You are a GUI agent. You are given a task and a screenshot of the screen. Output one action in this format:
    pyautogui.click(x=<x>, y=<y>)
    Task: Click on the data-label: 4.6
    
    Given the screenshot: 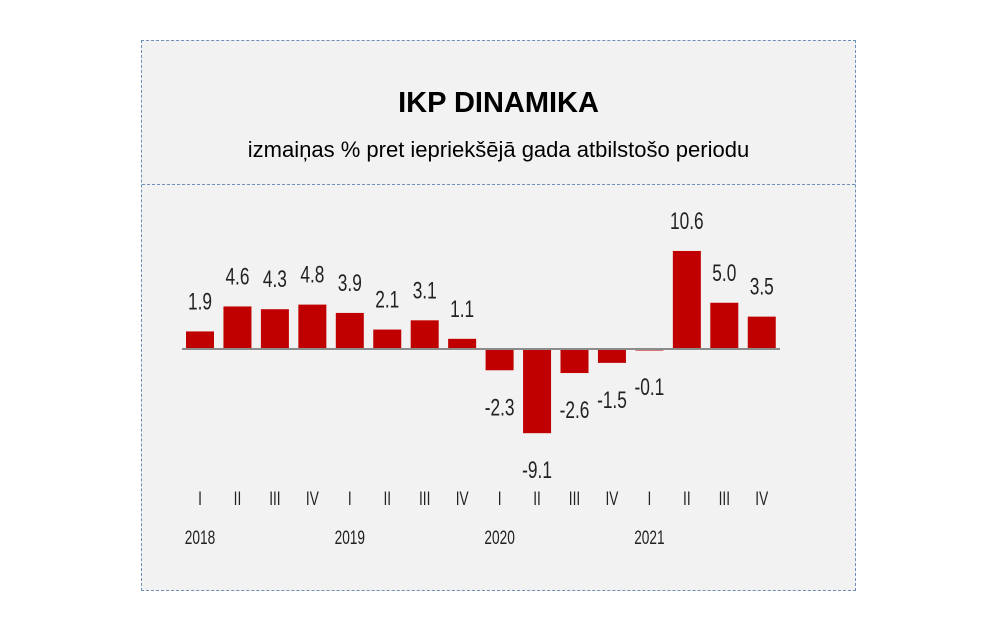 What is the action you would take?
    pyautogui.click(x=237, y=277)
    